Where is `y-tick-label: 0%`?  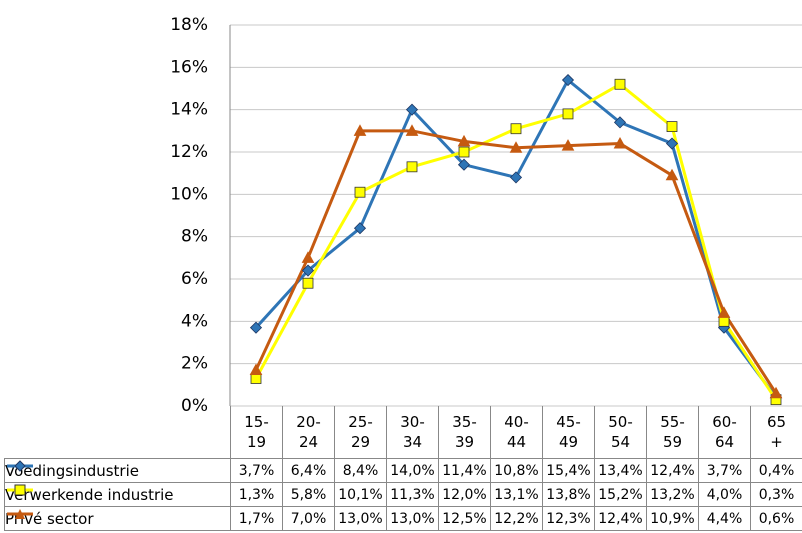 y-tick-label: 0% is located at coordinates (194, 406).